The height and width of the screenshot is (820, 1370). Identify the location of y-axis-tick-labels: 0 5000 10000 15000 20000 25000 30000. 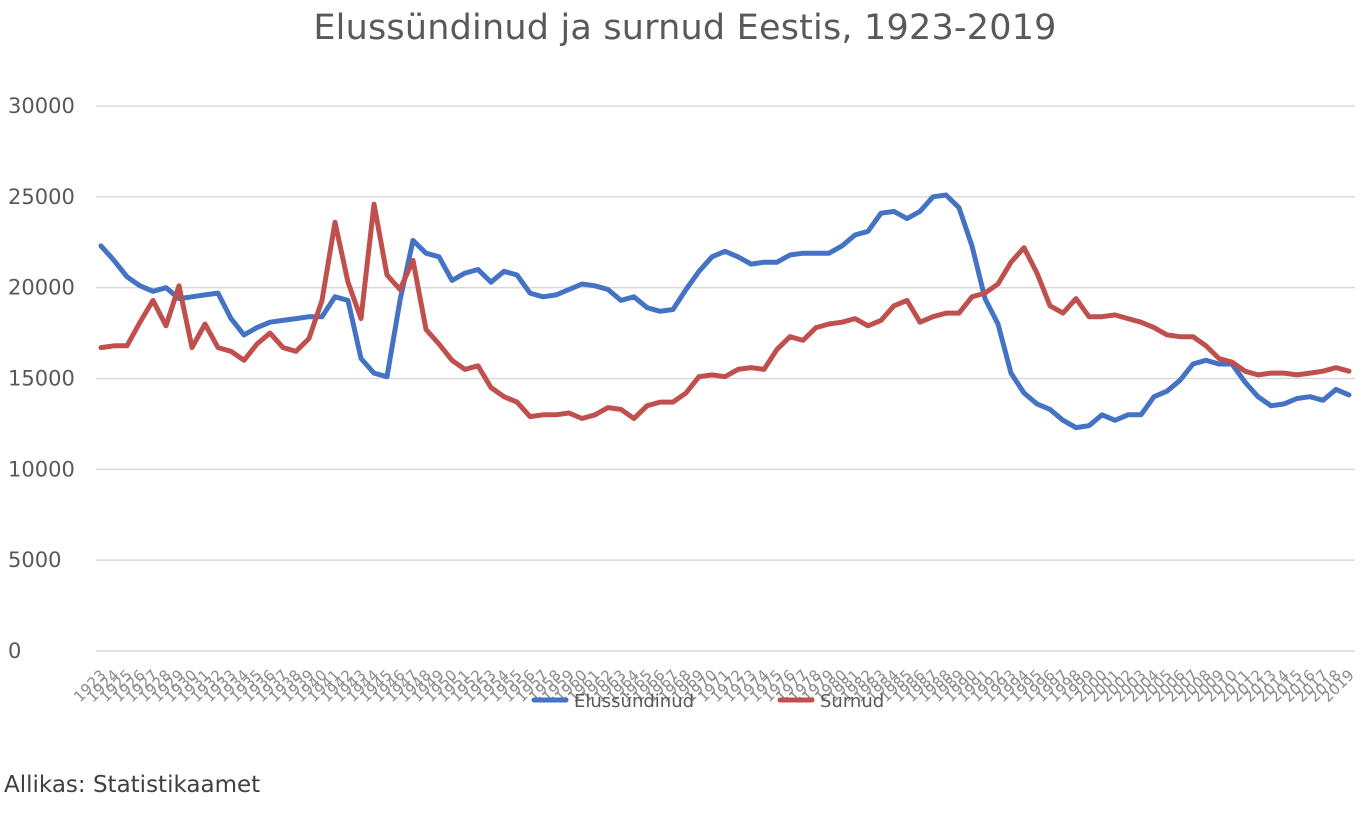
(41, 378).